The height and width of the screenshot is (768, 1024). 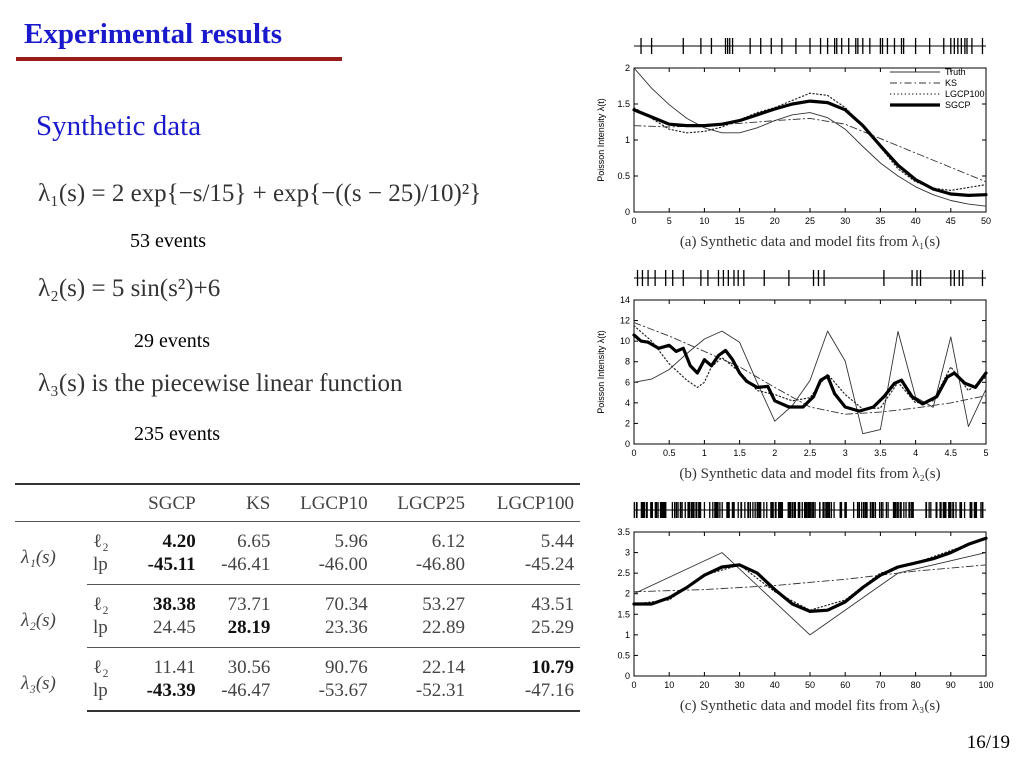 I want to click on y-tick-label: 2.5, so click(x=623, y=573).